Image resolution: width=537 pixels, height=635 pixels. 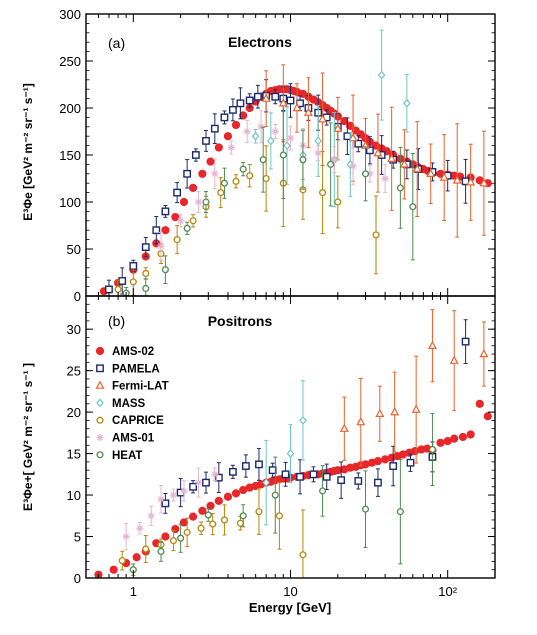 I want to click on positron-series-fermi, so click(x=414, y=388).